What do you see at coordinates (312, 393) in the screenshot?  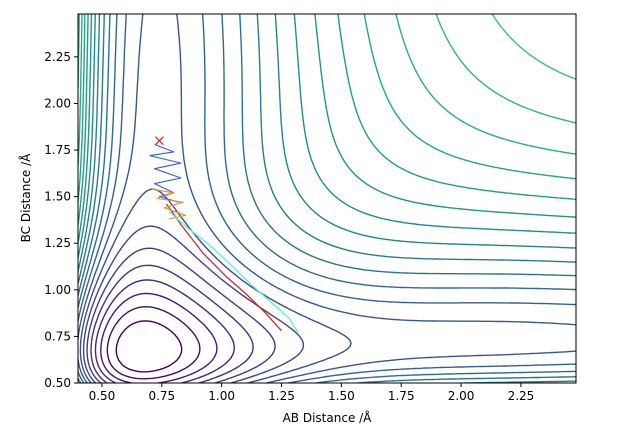 I see `x-axis-ticks: 0.50 0.75 1.00 1.25 1.50 1.75 2.00 2.25` at bounding box center [312, 393].